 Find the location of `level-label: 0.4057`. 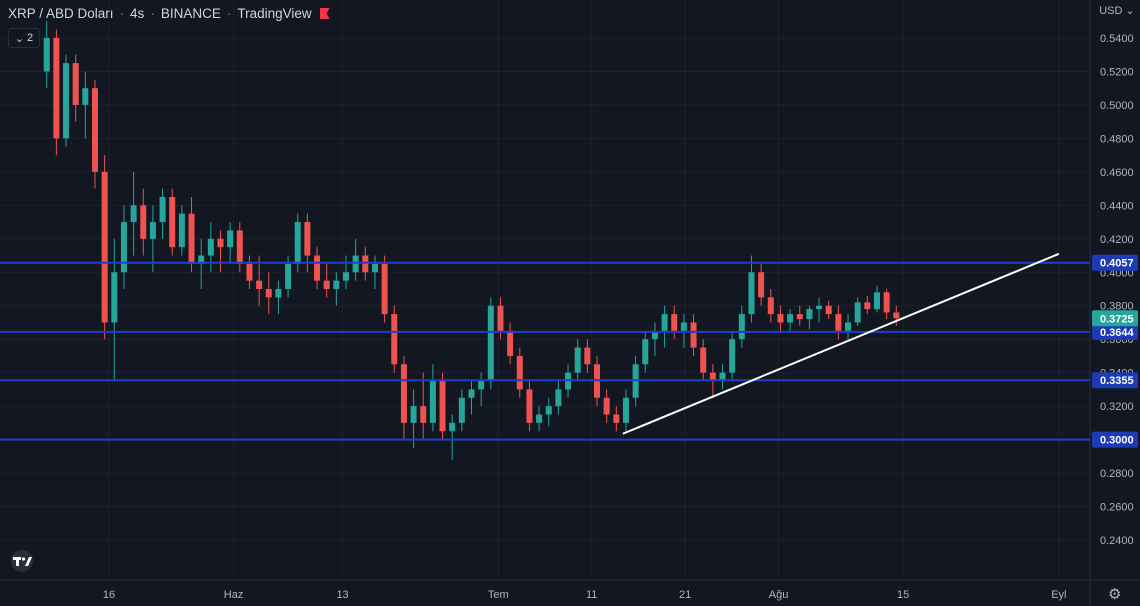

level-label: 0.4057 is located at coordinates (1117, 264).